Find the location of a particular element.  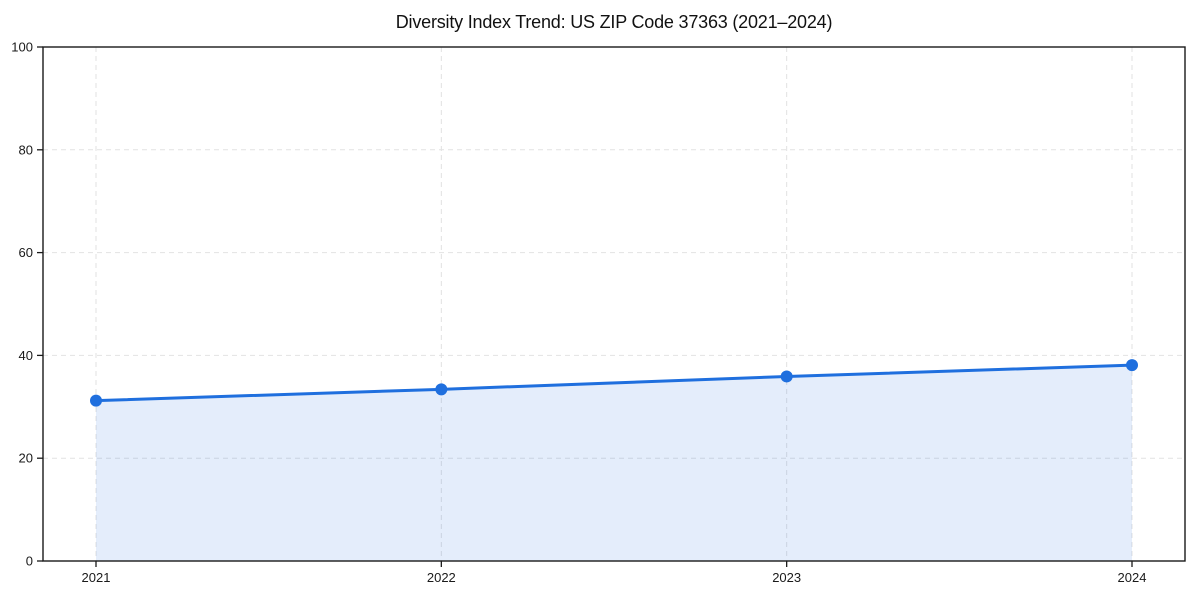

x-tick-label: 2021 is located at coordinates (96, 577).